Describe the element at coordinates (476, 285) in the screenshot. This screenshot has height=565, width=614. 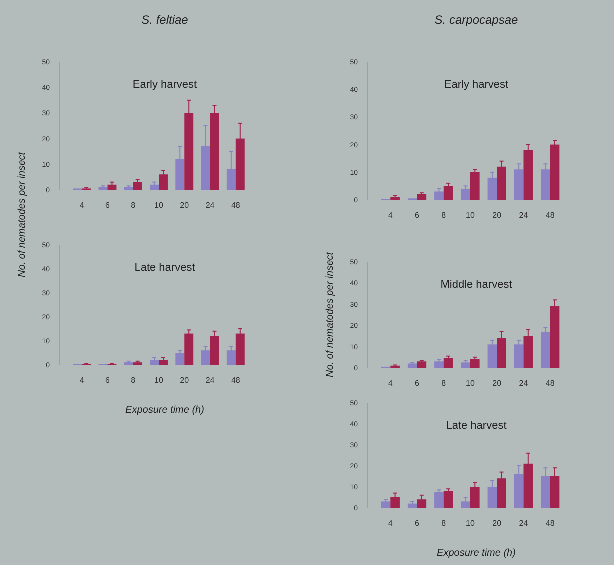
I see `text: Middle harvest` at that location.